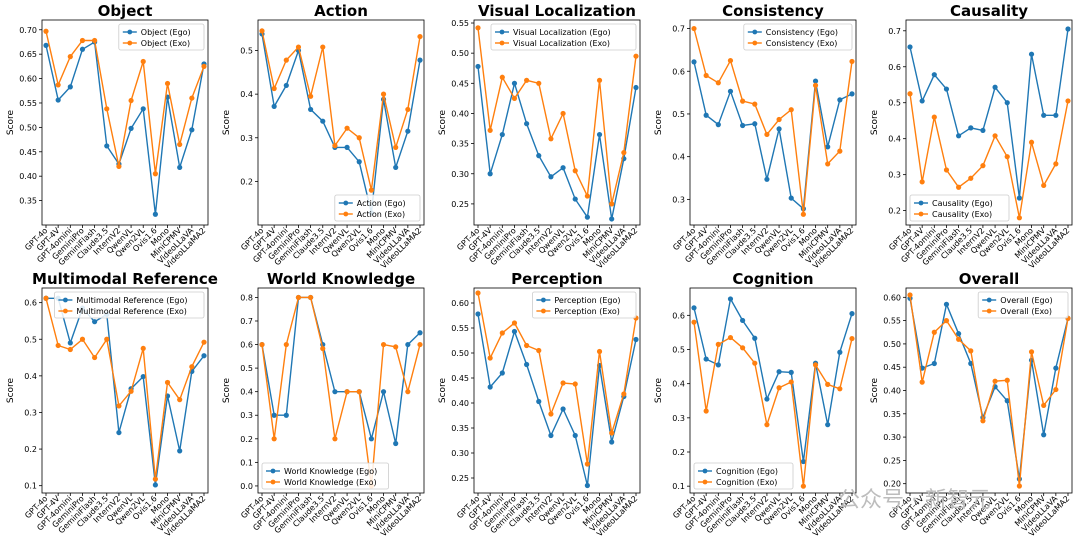  I want to click on legend-label: Cognition (Exo), so click(746, 482).